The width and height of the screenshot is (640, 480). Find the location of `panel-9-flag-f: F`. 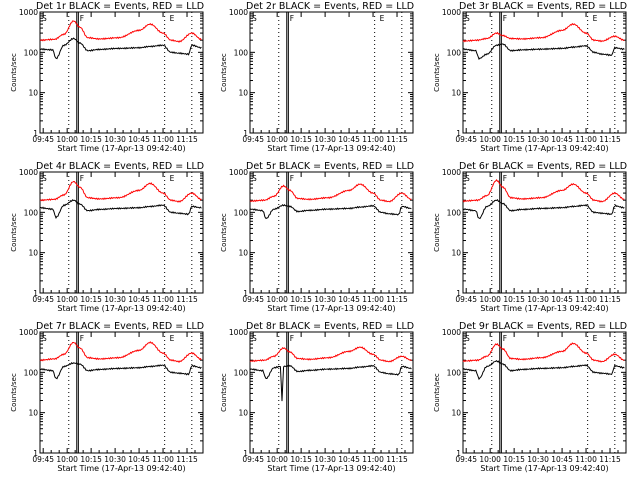

panel-9-flag-f: F is located at coordinates (505, 338).